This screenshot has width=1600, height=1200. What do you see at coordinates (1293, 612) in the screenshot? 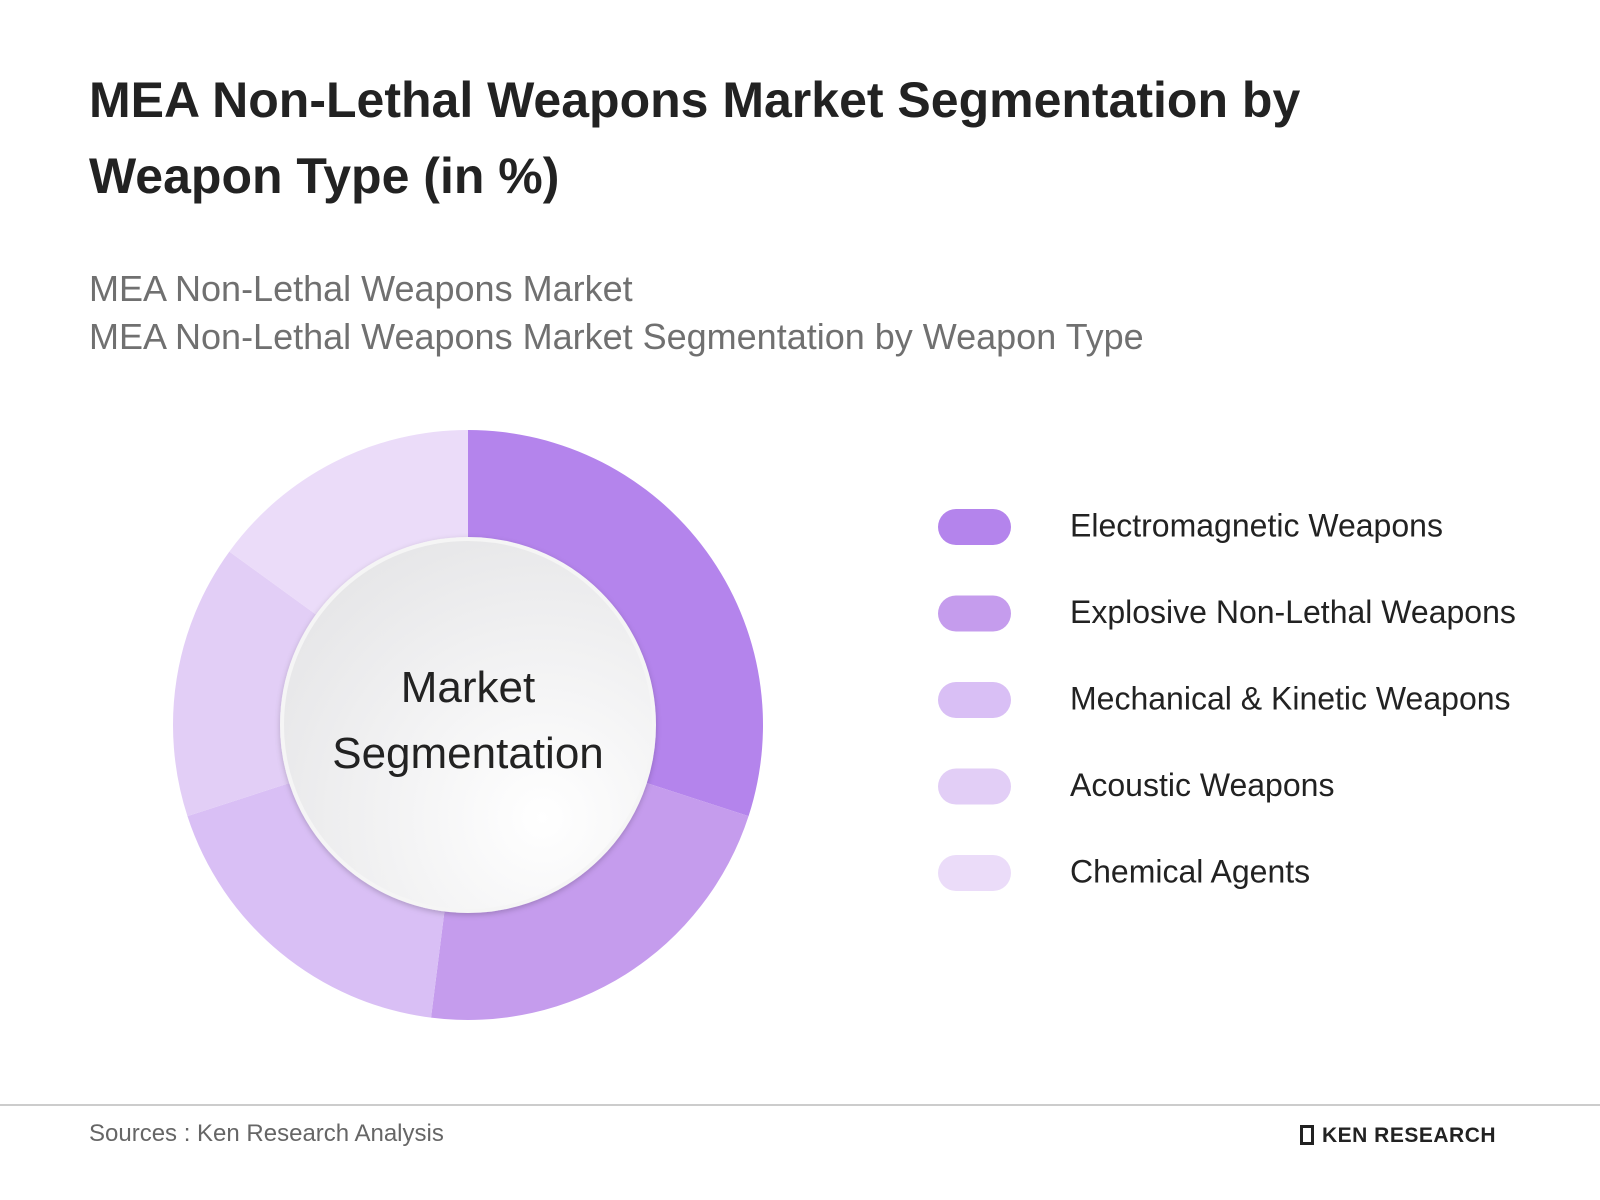
I see `legend-label: Explosive Non-Lethal Weapons` at bounding box center [1293, 612].